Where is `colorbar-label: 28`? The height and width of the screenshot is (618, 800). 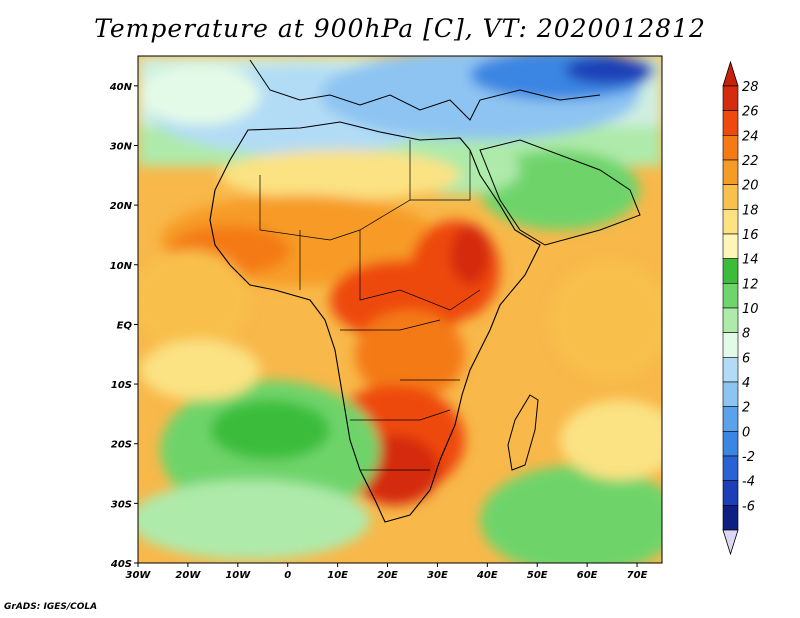
colorbar-label: 28 is located at coordinates (750, 87).